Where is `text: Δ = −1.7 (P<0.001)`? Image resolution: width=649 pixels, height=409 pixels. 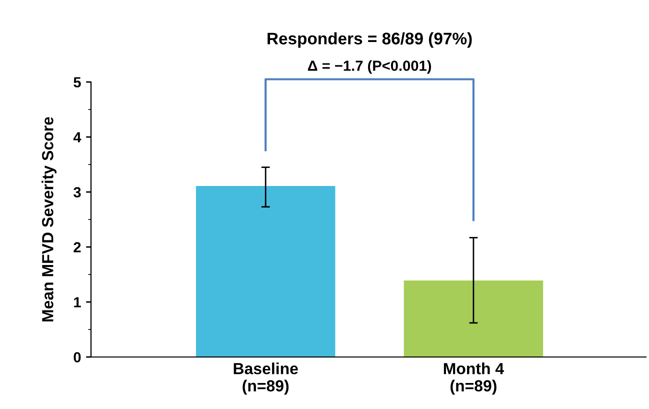 text: Δ = −1.7 (P<0.001) is located at coordinates (370, 67).